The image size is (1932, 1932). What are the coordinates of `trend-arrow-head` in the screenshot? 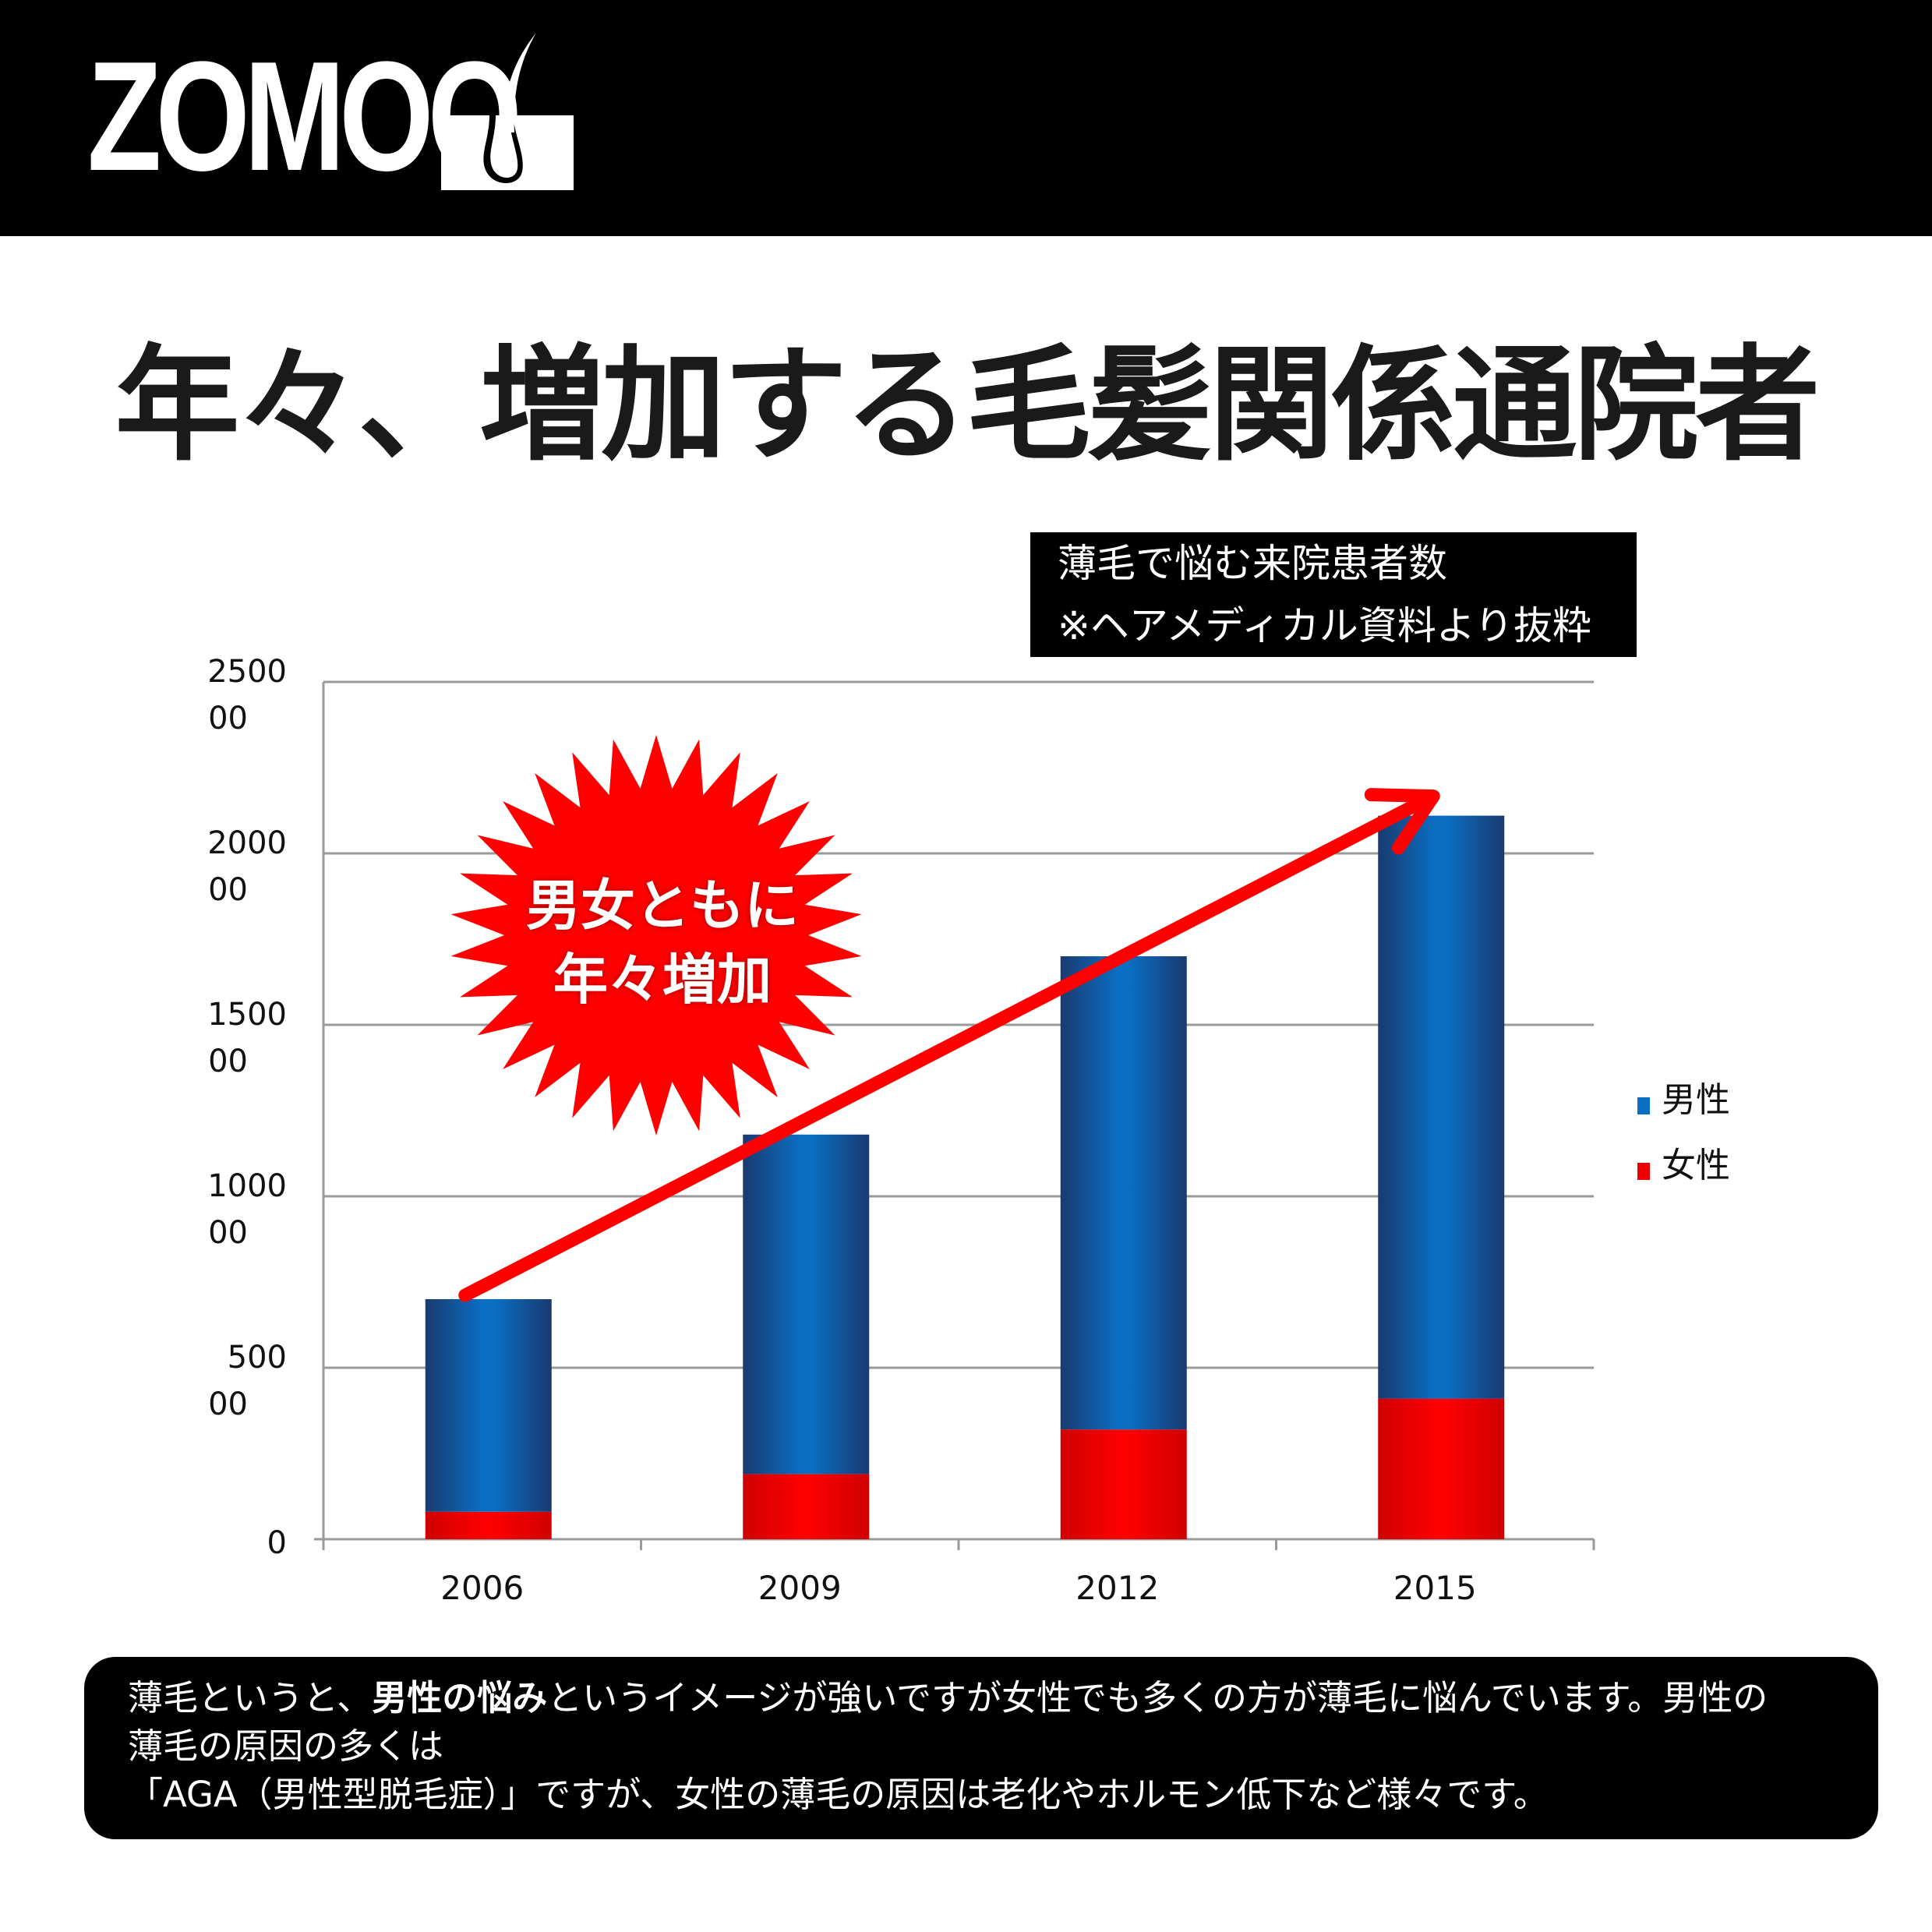 It's located at (1402, 821).